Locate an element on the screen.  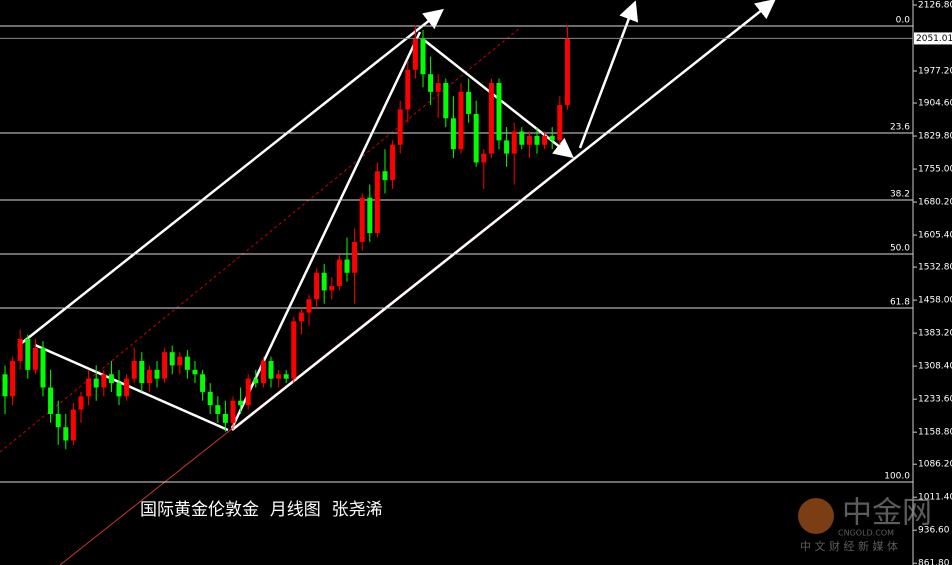
y-tick-label: 1755.00 is located at coordinates (935, 170).